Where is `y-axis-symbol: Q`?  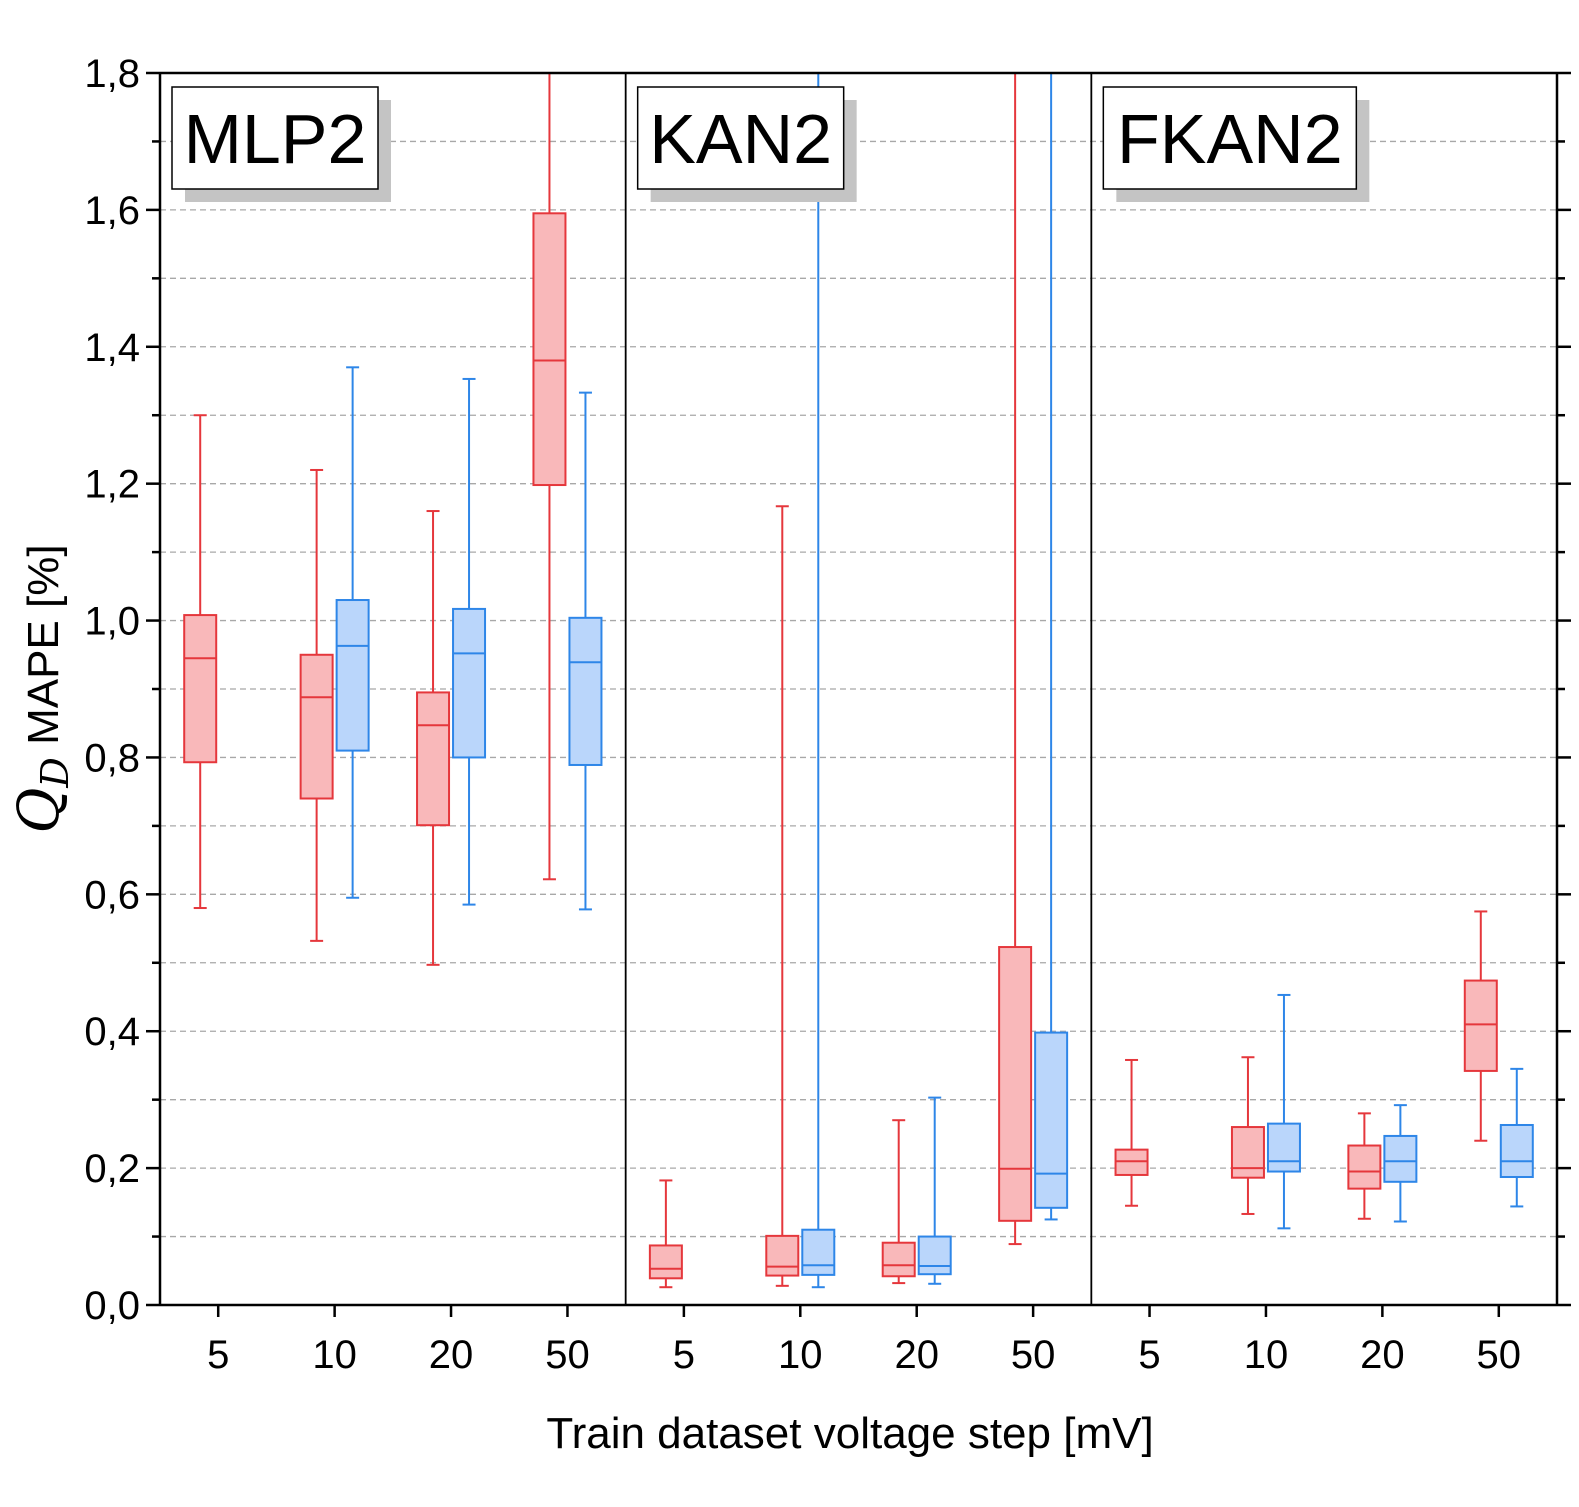
y-axis-symbol: Q is located at coordinates (39, 811).